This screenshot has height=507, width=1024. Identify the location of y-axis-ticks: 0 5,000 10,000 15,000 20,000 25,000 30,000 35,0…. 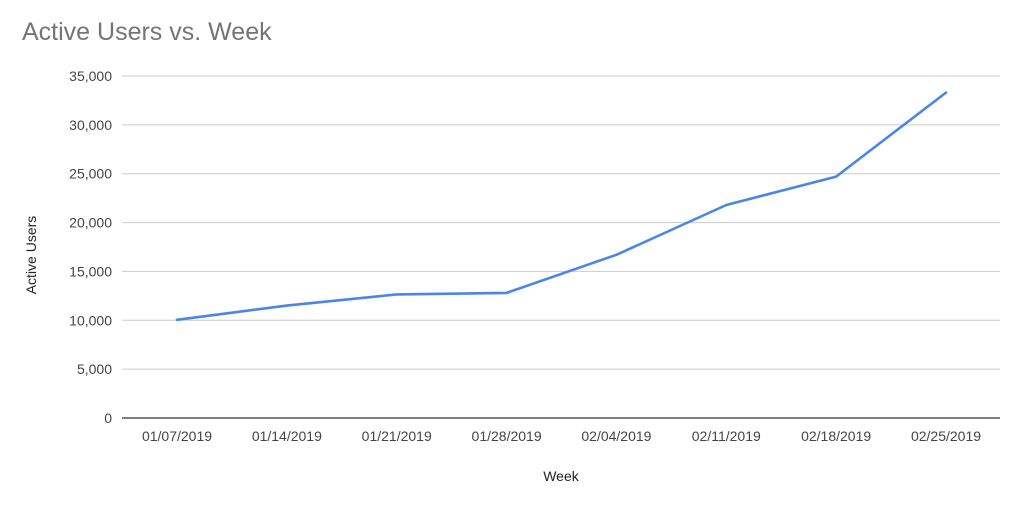
(90, 247).